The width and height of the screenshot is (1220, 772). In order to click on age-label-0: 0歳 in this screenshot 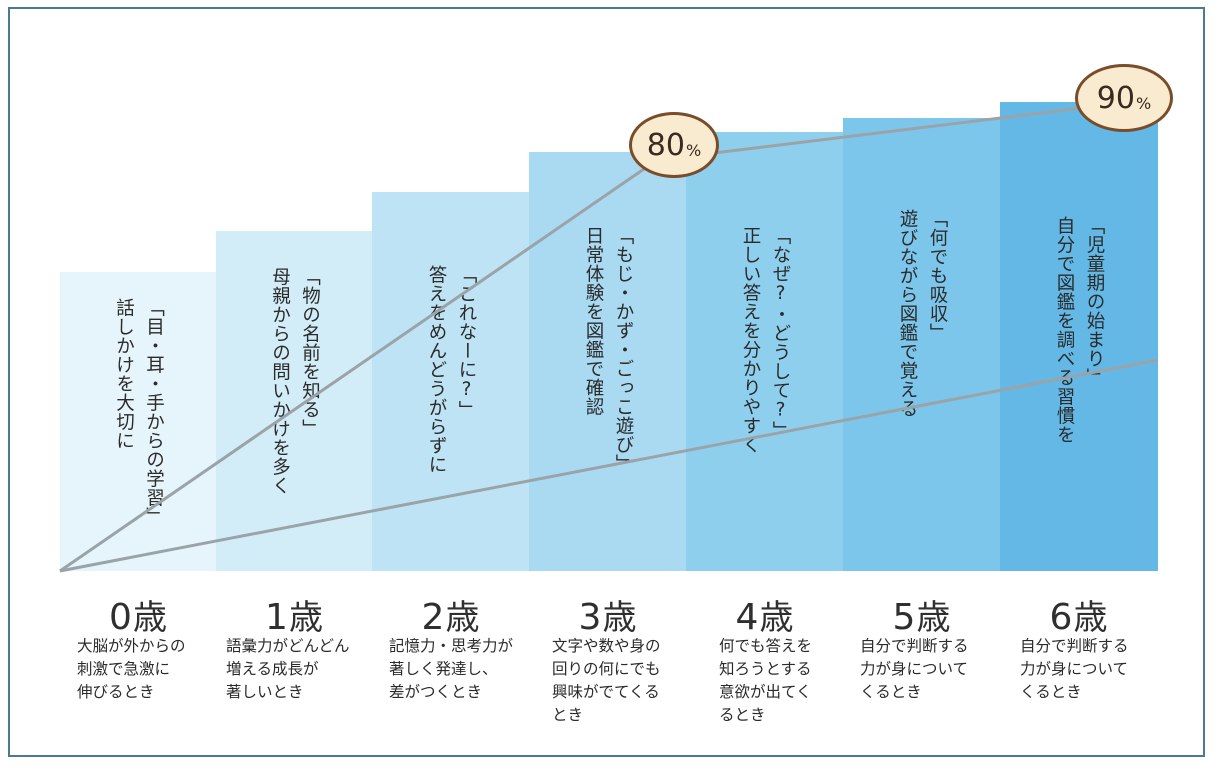, I will do `click(138, 617)`.